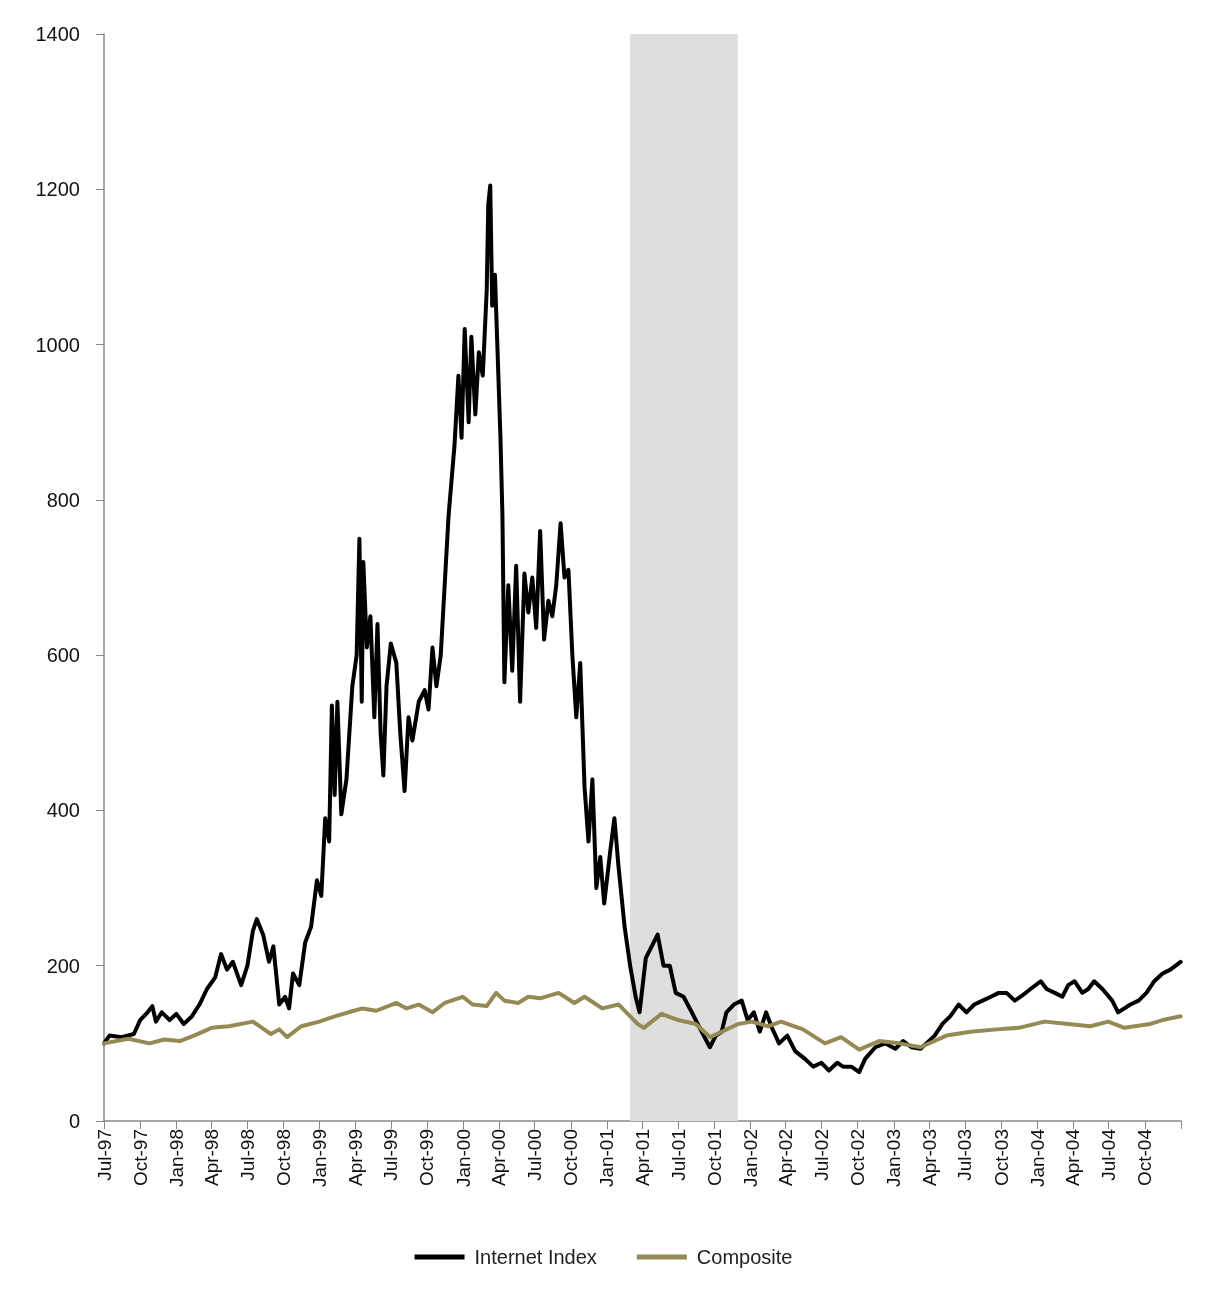  Describe the element at coordinates (535, 1155) in the screenshot. I see `x-tick-label: Jul-00` at that location.